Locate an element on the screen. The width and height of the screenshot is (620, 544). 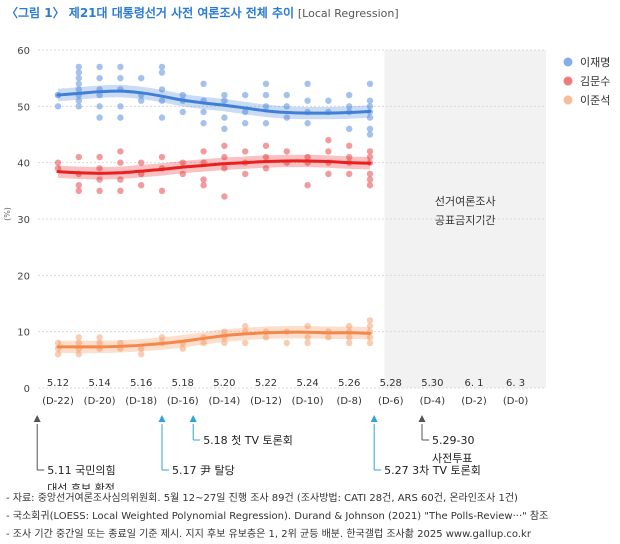
x-tick-date: 5.22 is located at coordinates (266, 383).